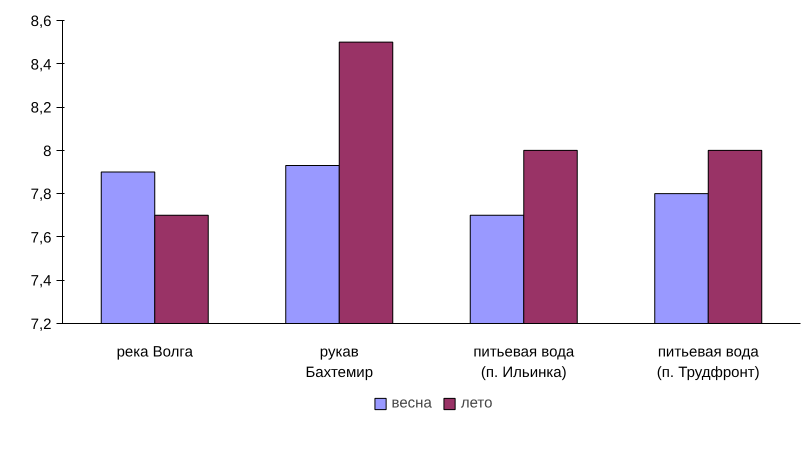  I want to click on legend-label: весна, so click(412, 403).